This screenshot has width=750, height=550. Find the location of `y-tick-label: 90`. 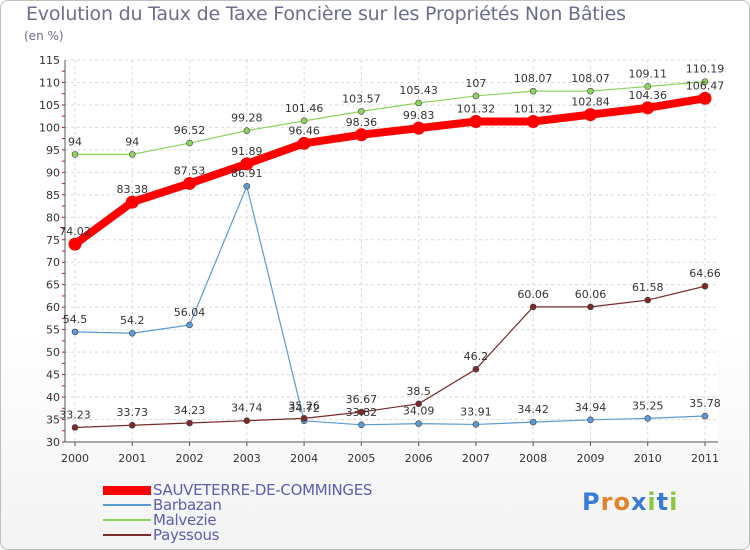

y-tick-label: 90 is located at coordinates (53, 172).